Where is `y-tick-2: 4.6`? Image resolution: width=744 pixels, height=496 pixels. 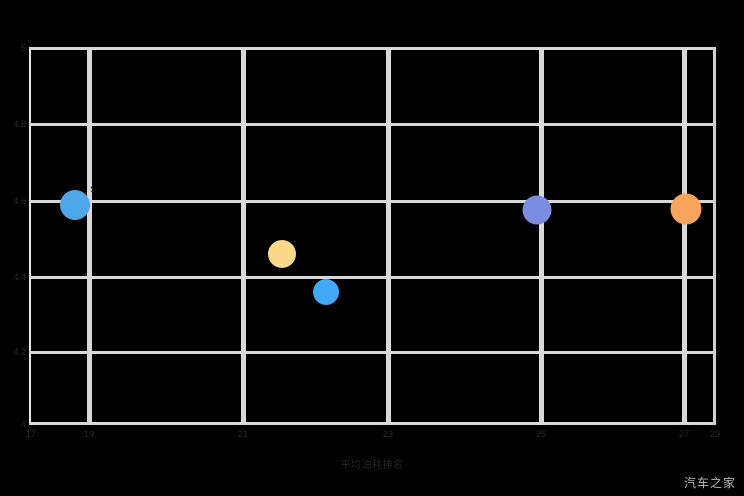
y-tick-2: 4.6 is located at coordinates (19, 201).